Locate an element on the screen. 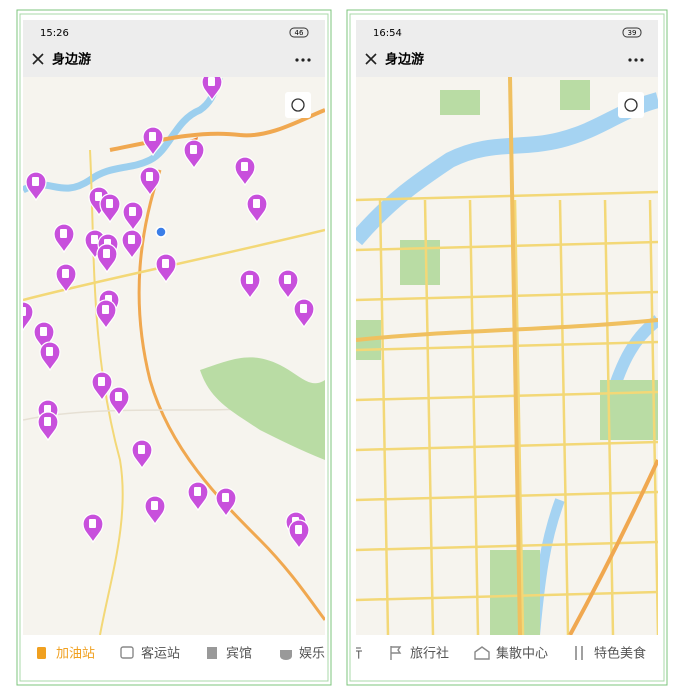  tab: 加油站 is located at coordinates (75, 654).